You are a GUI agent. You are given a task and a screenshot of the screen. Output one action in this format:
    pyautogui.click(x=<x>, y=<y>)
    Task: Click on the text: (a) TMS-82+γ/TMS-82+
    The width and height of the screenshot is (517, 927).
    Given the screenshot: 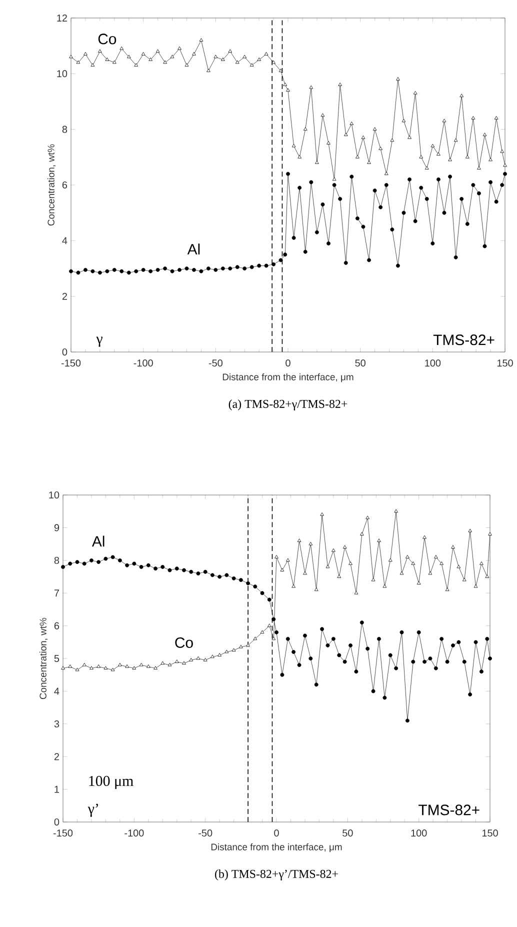 What is the action you would take?
    pyautogui.click(x=288, y=405)
    